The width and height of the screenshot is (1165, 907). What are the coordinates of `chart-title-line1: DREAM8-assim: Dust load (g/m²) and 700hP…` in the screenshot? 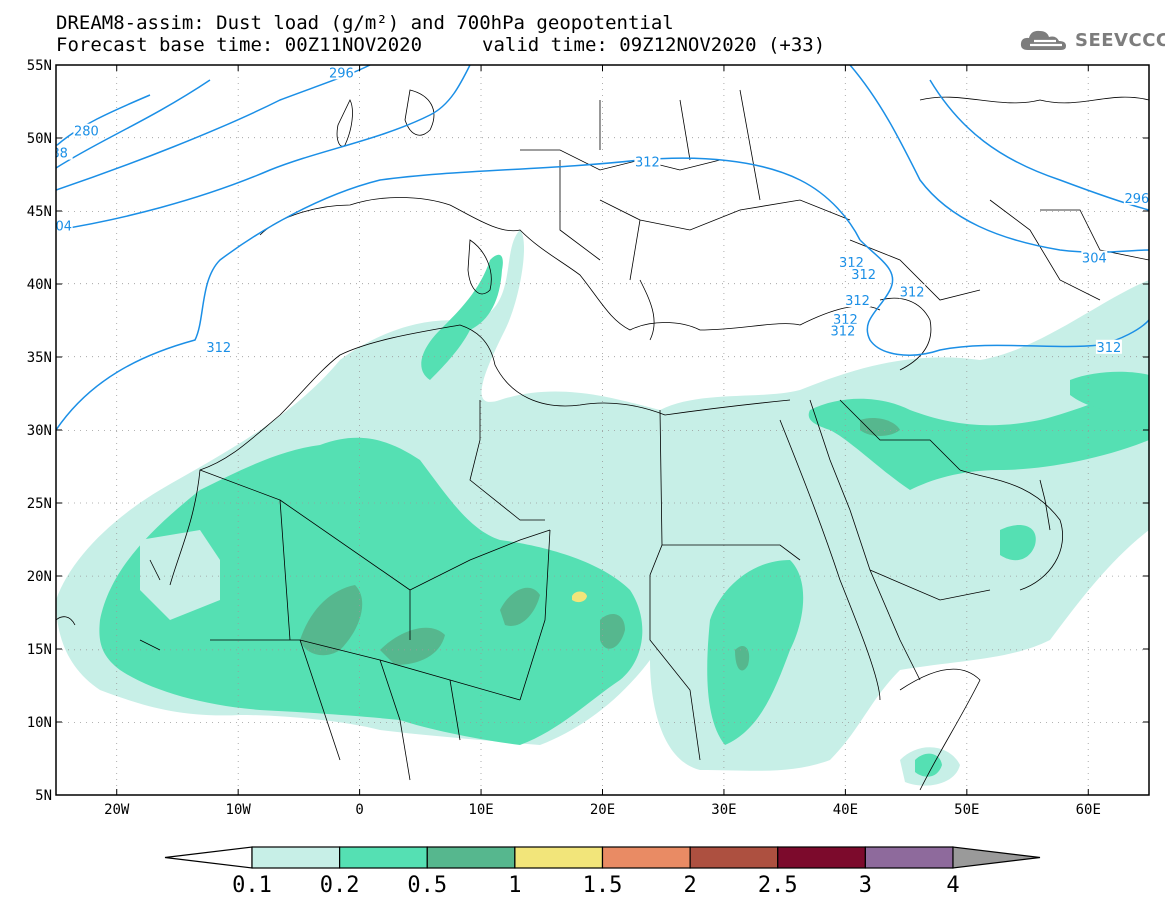 It's located at (365, 23).